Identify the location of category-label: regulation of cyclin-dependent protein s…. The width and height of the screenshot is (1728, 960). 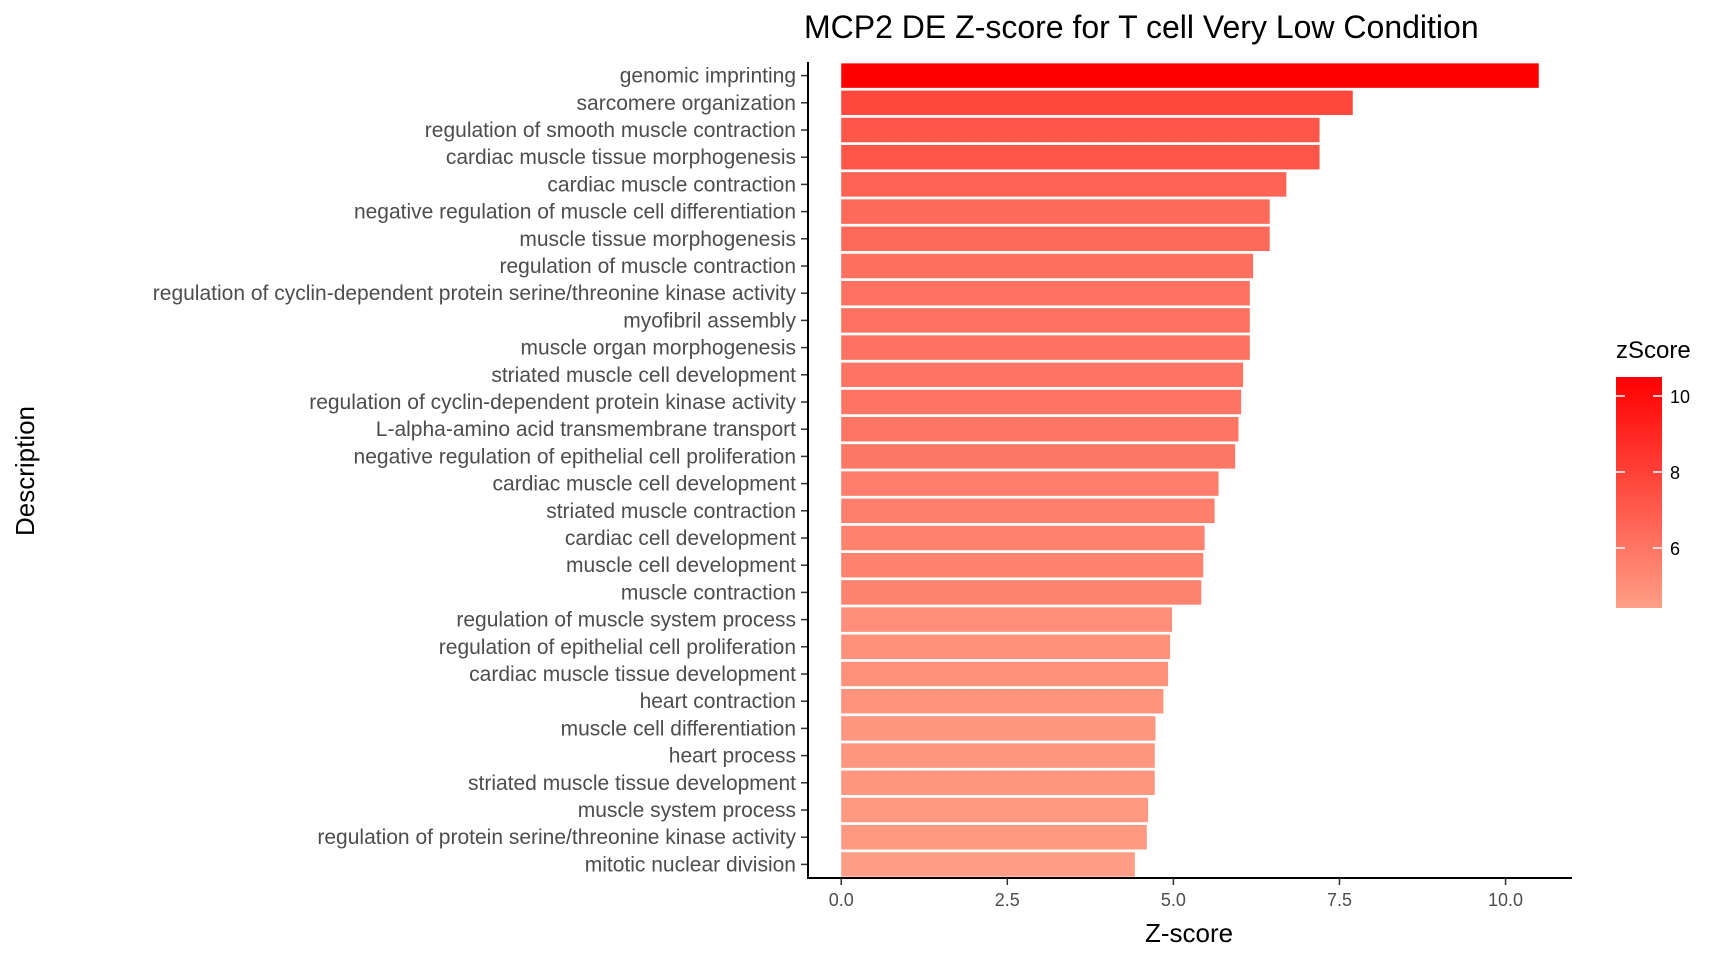
(475, 293).